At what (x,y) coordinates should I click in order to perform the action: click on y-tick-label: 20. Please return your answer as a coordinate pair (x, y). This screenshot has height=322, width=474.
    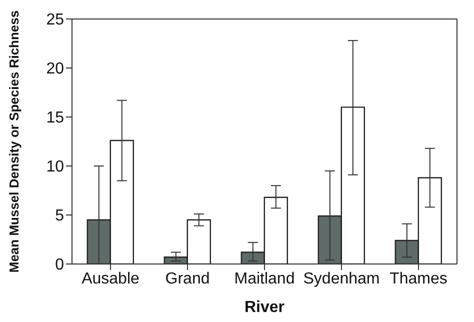
    Looking at the image, I should click on (55, 69).